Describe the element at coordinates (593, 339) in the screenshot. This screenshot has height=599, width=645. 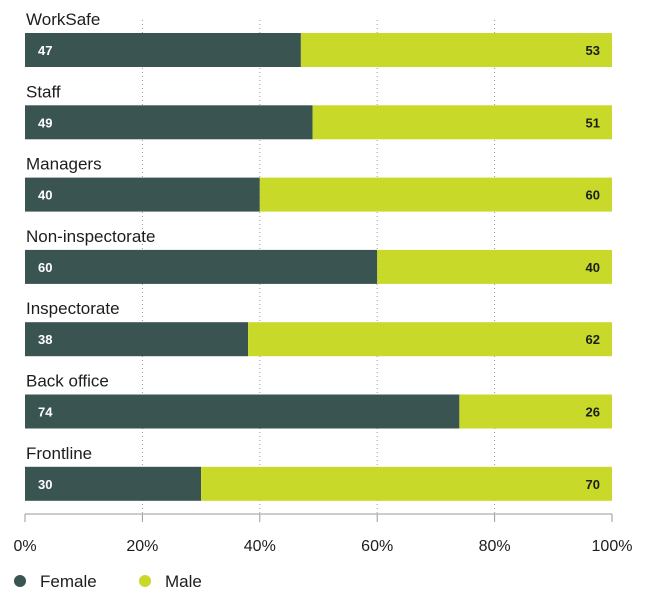
I see `data-label: 62` at that location.